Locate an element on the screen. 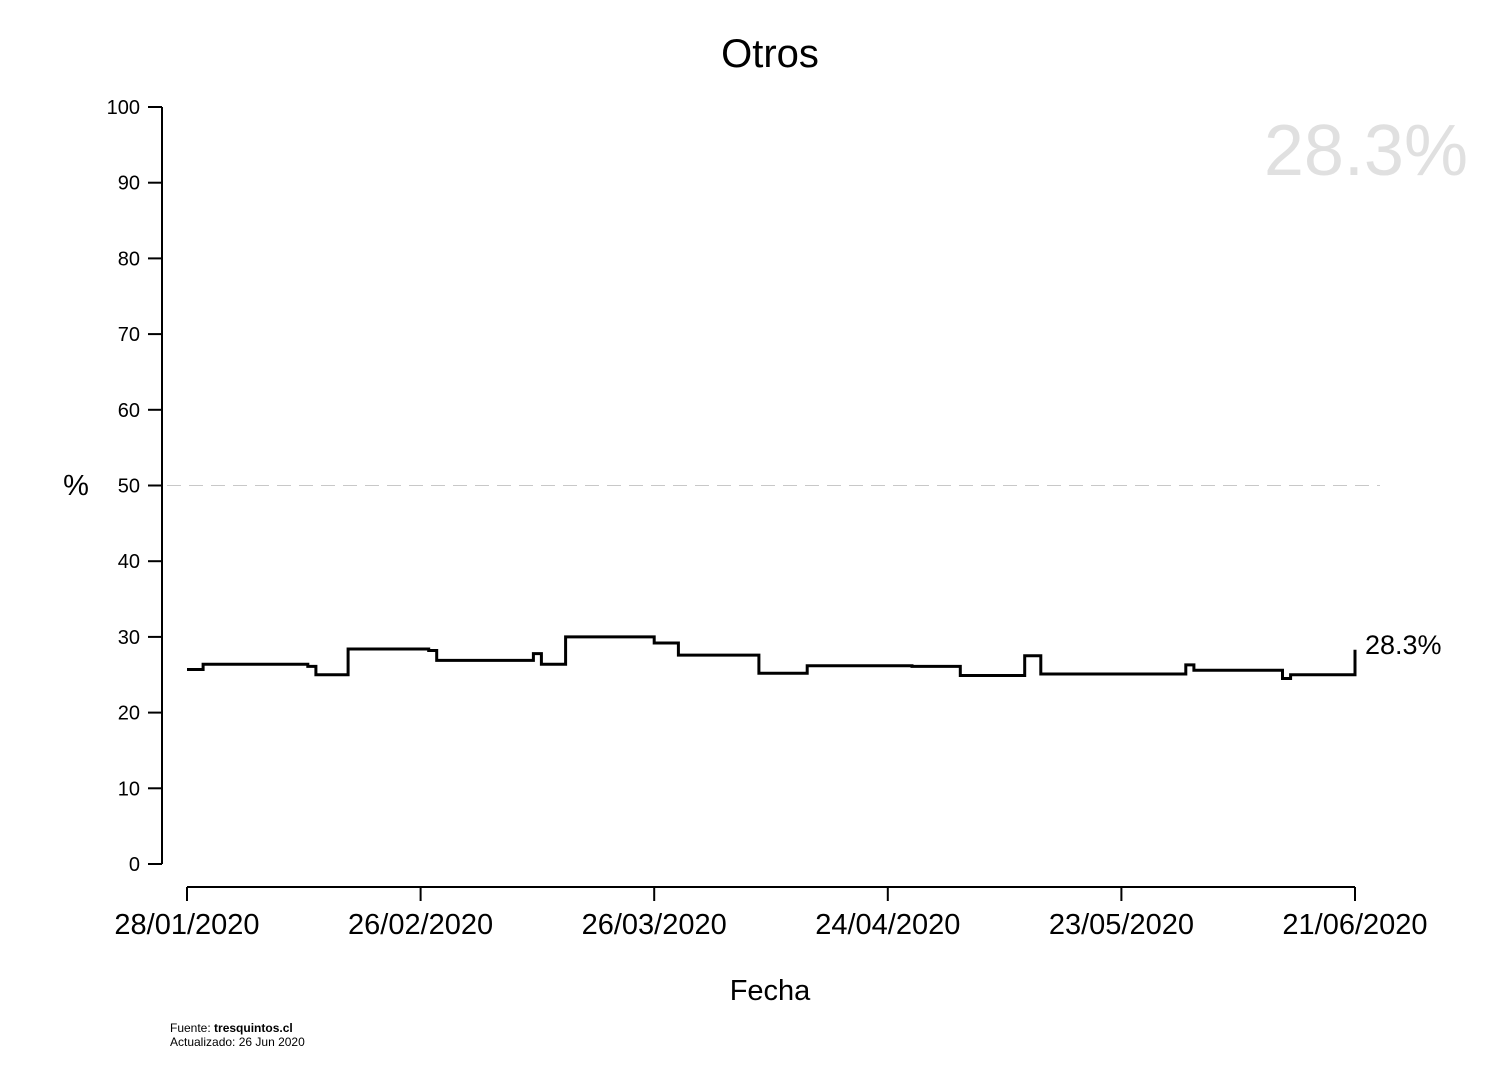 This screenshot has width=1488, height=1082. updated-line: Actualizado: 26 Jun 2020 is located at coordinates (237, 1042).